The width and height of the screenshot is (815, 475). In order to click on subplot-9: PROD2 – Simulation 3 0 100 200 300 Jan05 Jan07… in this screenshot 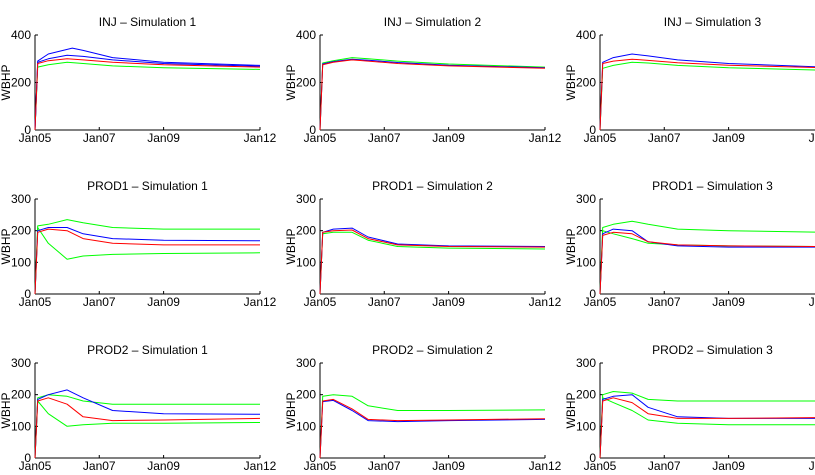, I will do `click(689, 408)`.